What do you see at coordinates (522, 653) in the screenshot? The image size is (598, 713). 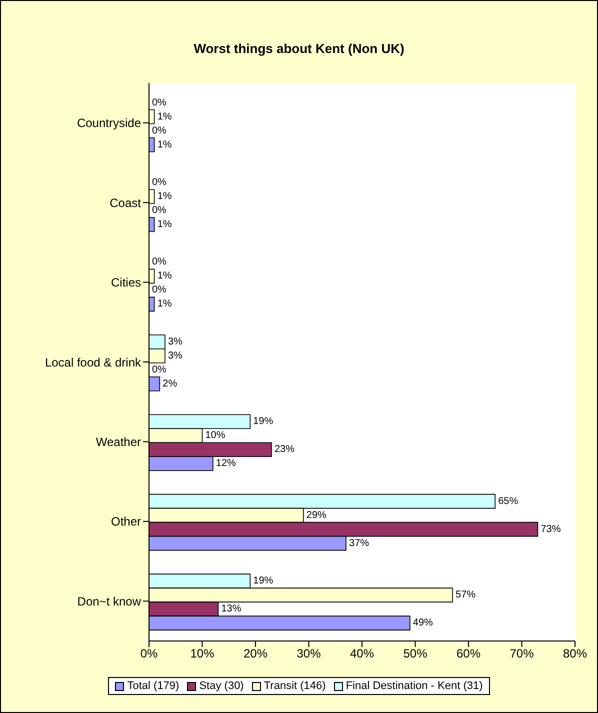 I see `x-tick-label: 70%` at bounding box center [522, 653].